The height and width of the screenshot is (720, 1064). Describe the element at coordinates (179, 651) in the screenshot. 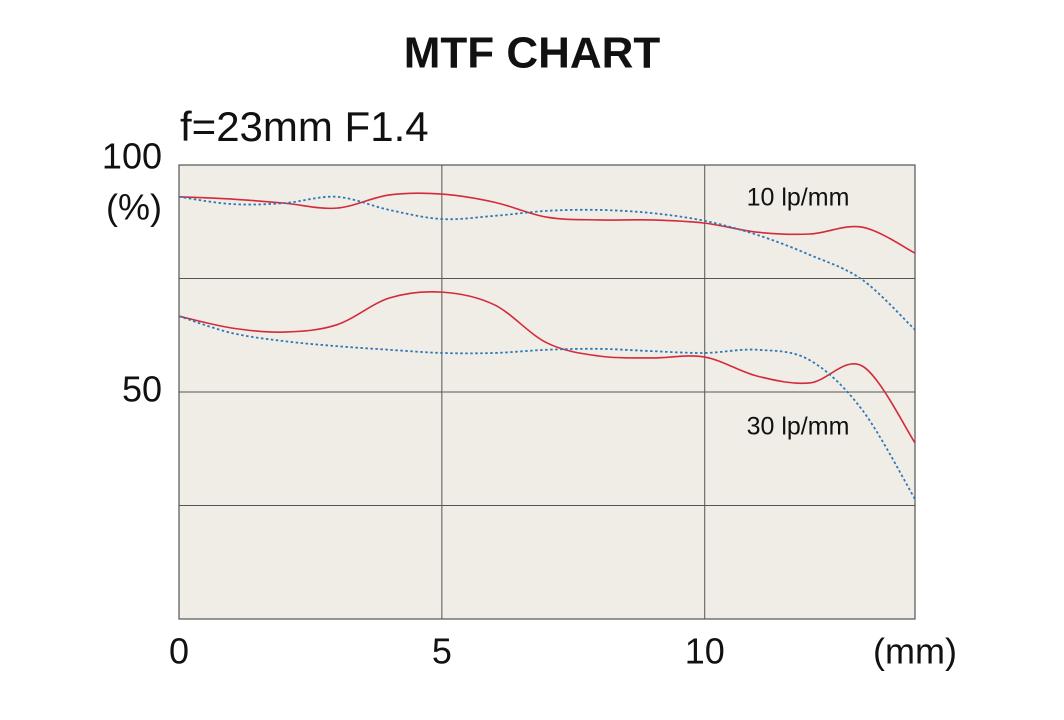

I see `x-tick-label: 0` at that location.